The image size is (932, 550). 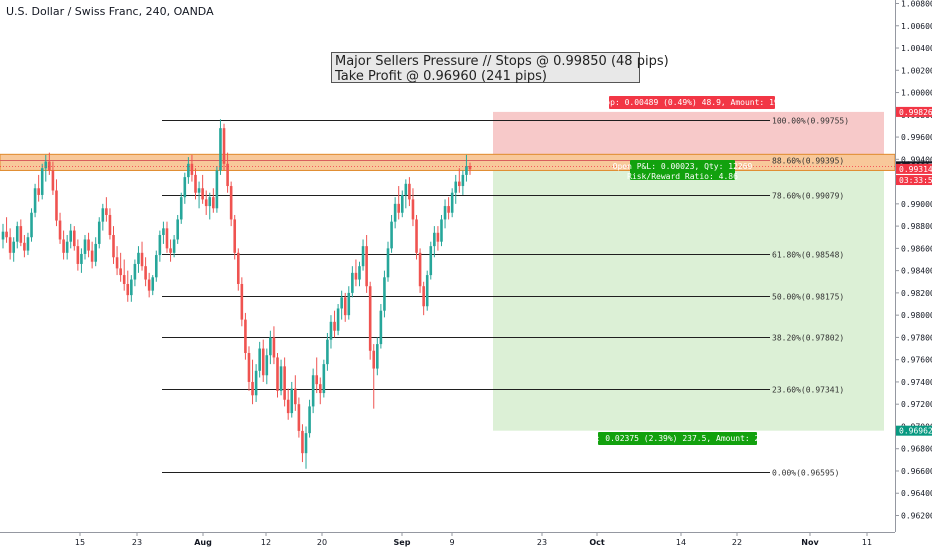 What do you see at coordinates (916, 204) in the screenshot?
I see `price-tick-label: 0.99000` at bounding box center [916, 204].